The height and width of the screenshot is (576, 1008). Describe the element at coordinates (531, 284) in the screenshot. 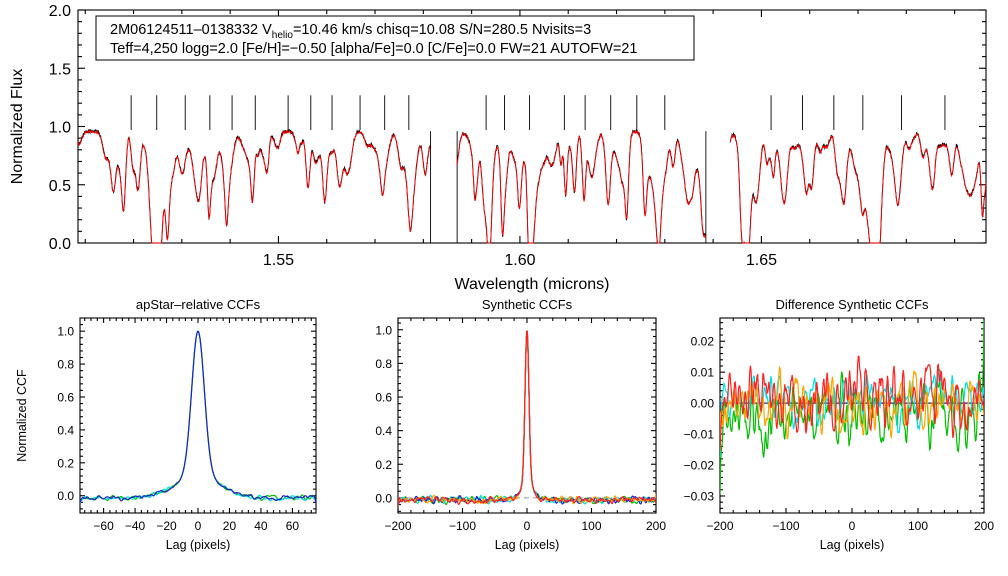

I see `x-axis-title: Wavelength (microns)` at that location.